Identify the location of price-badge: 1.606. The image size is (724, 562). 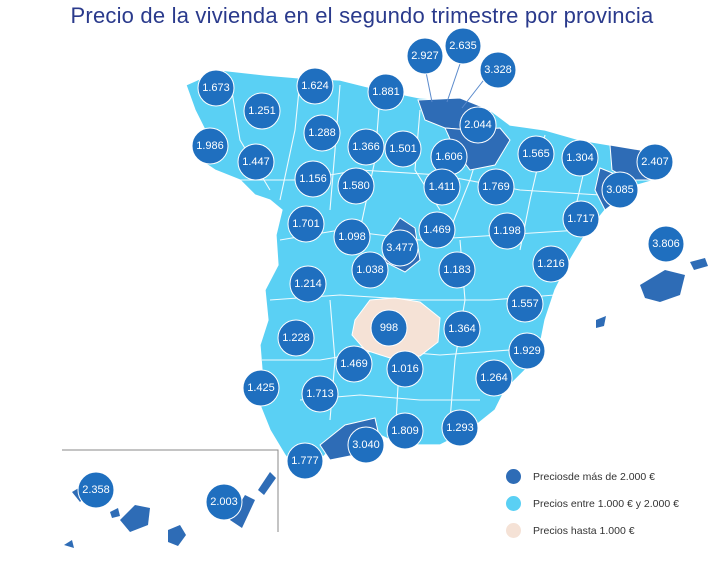
(449, 157).